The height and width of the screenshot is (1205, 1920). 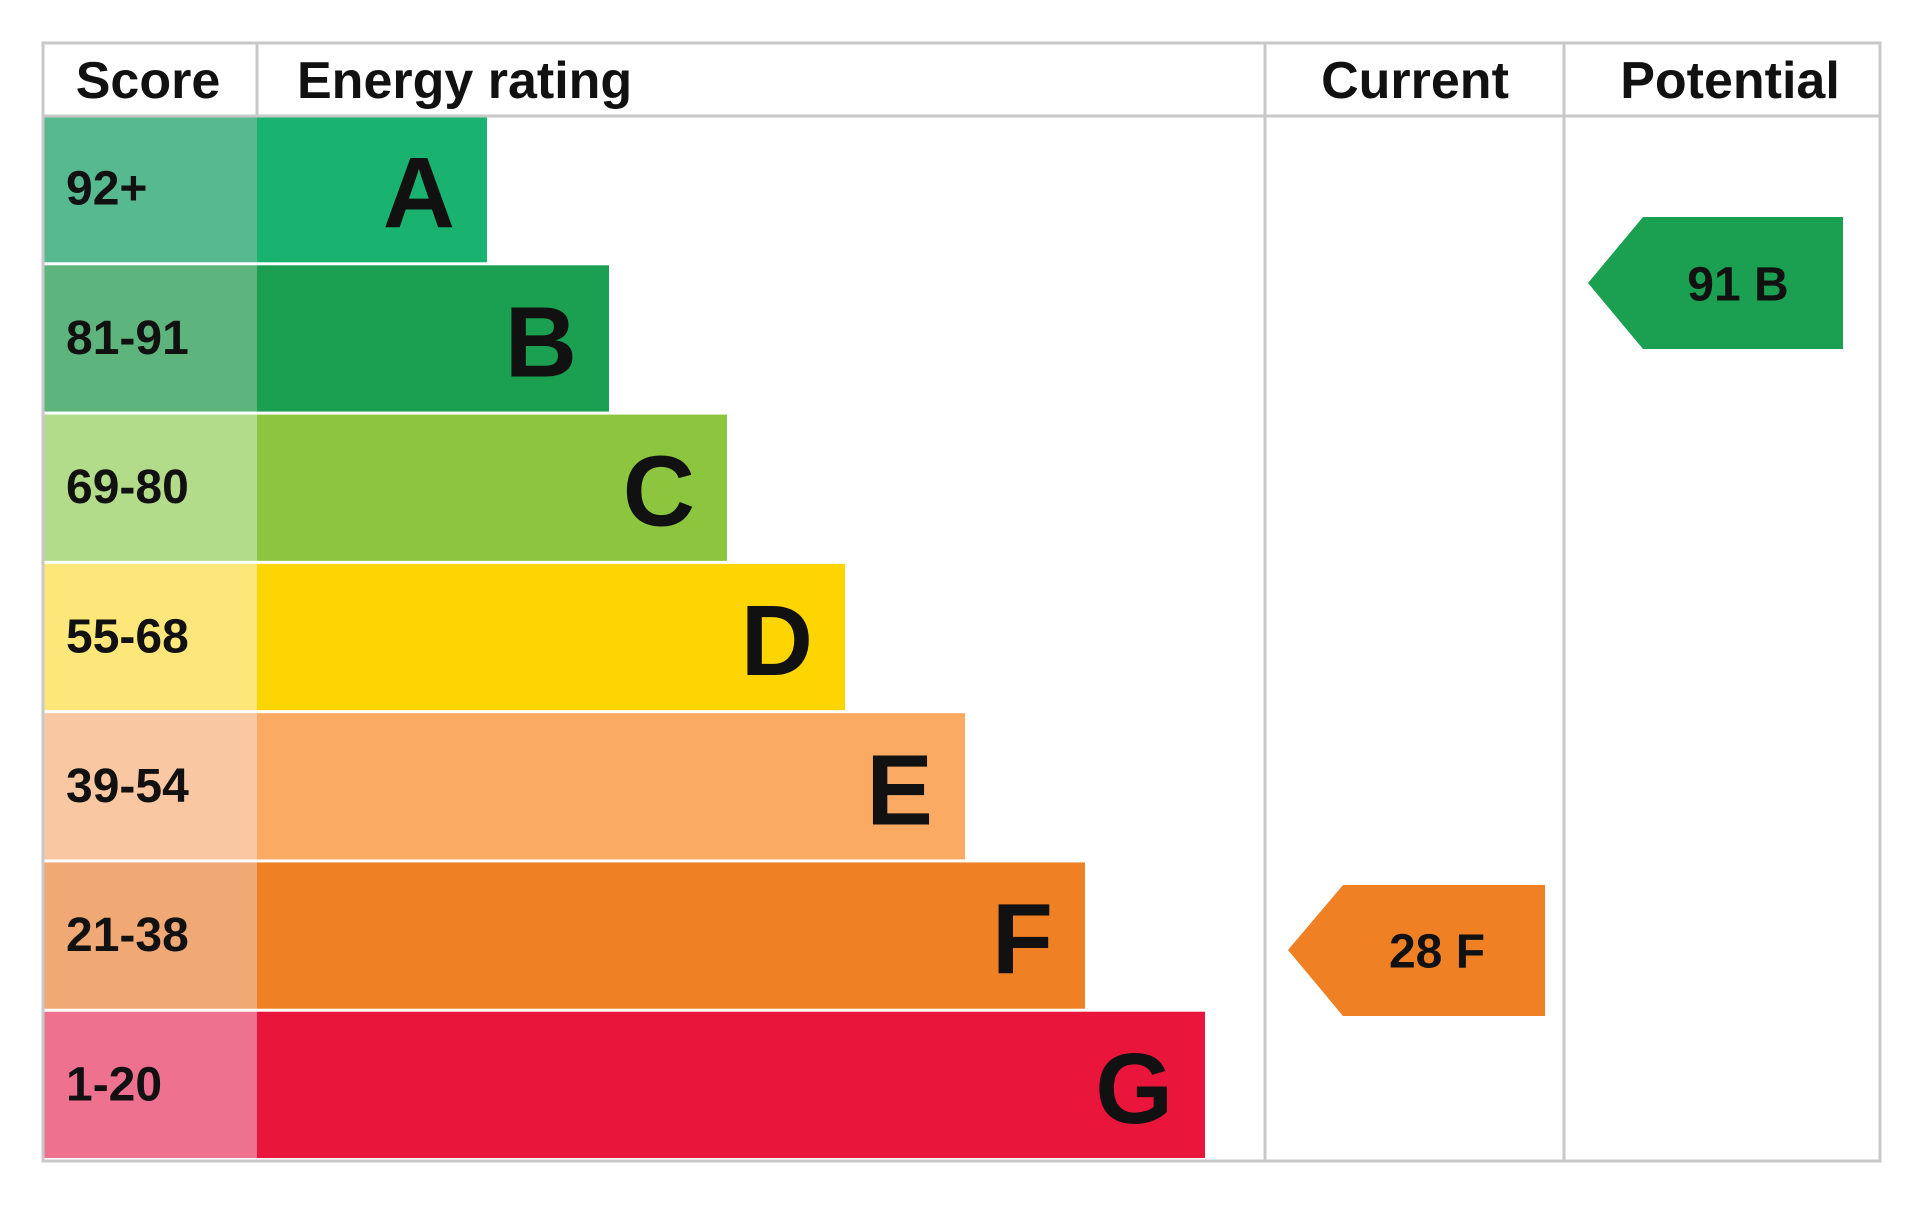 I want to click on rating-letter: E, so click(x=899, y=790).